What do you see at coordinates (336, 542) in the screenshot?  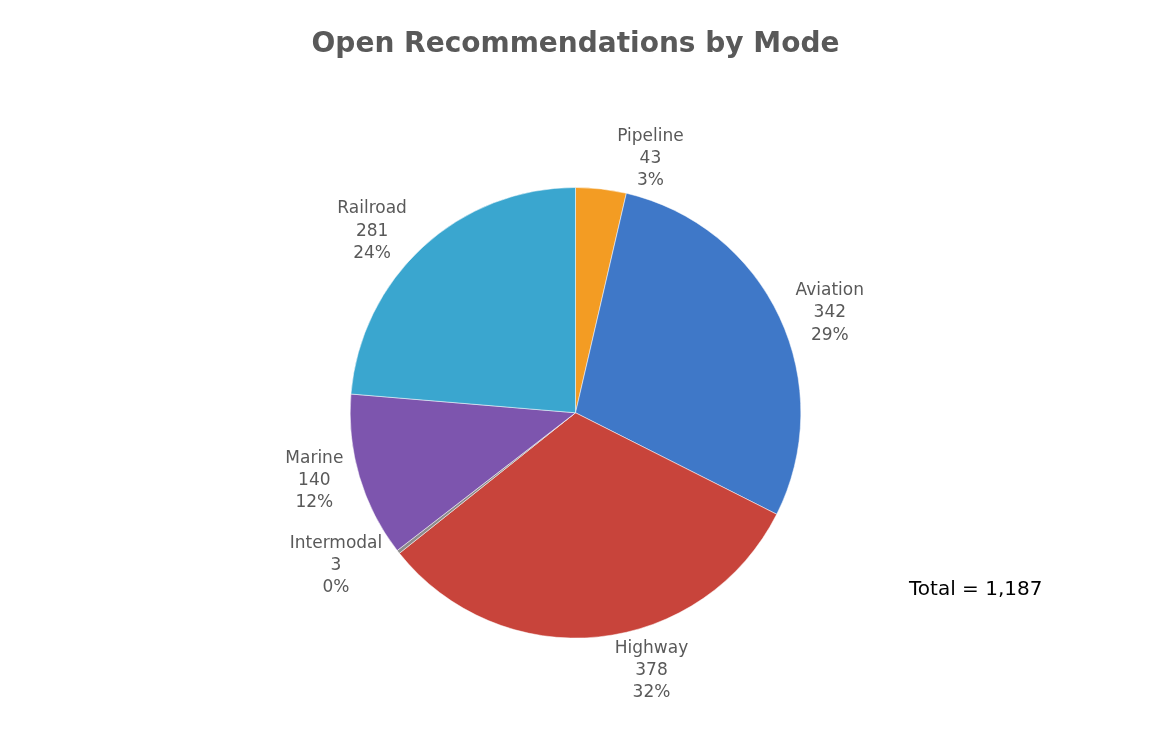 I see `slice-label: Intermodal` at bounding box center [336, 542].